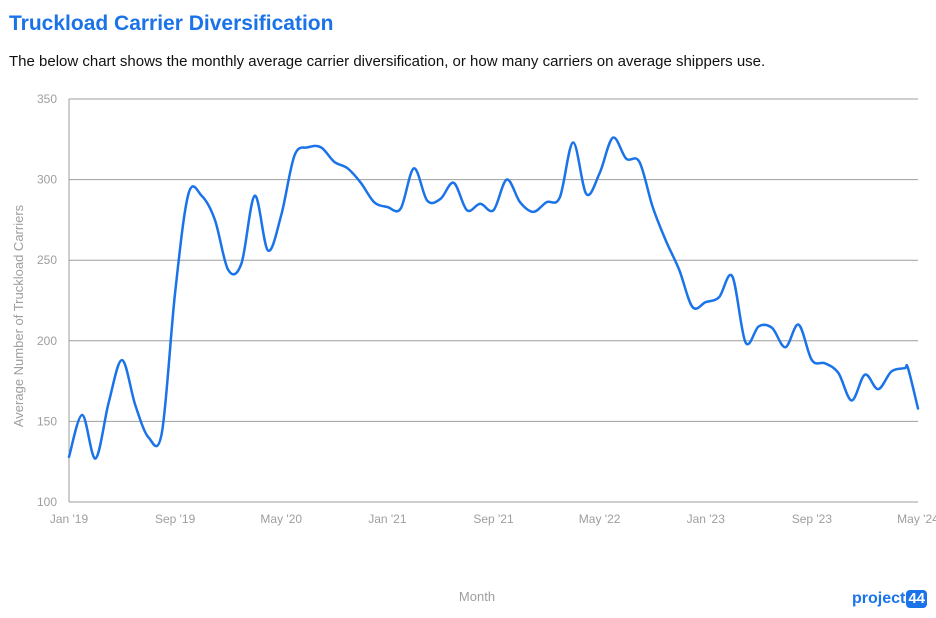  I want to click on x-tick-label: Sep '23, so click(812, 519).